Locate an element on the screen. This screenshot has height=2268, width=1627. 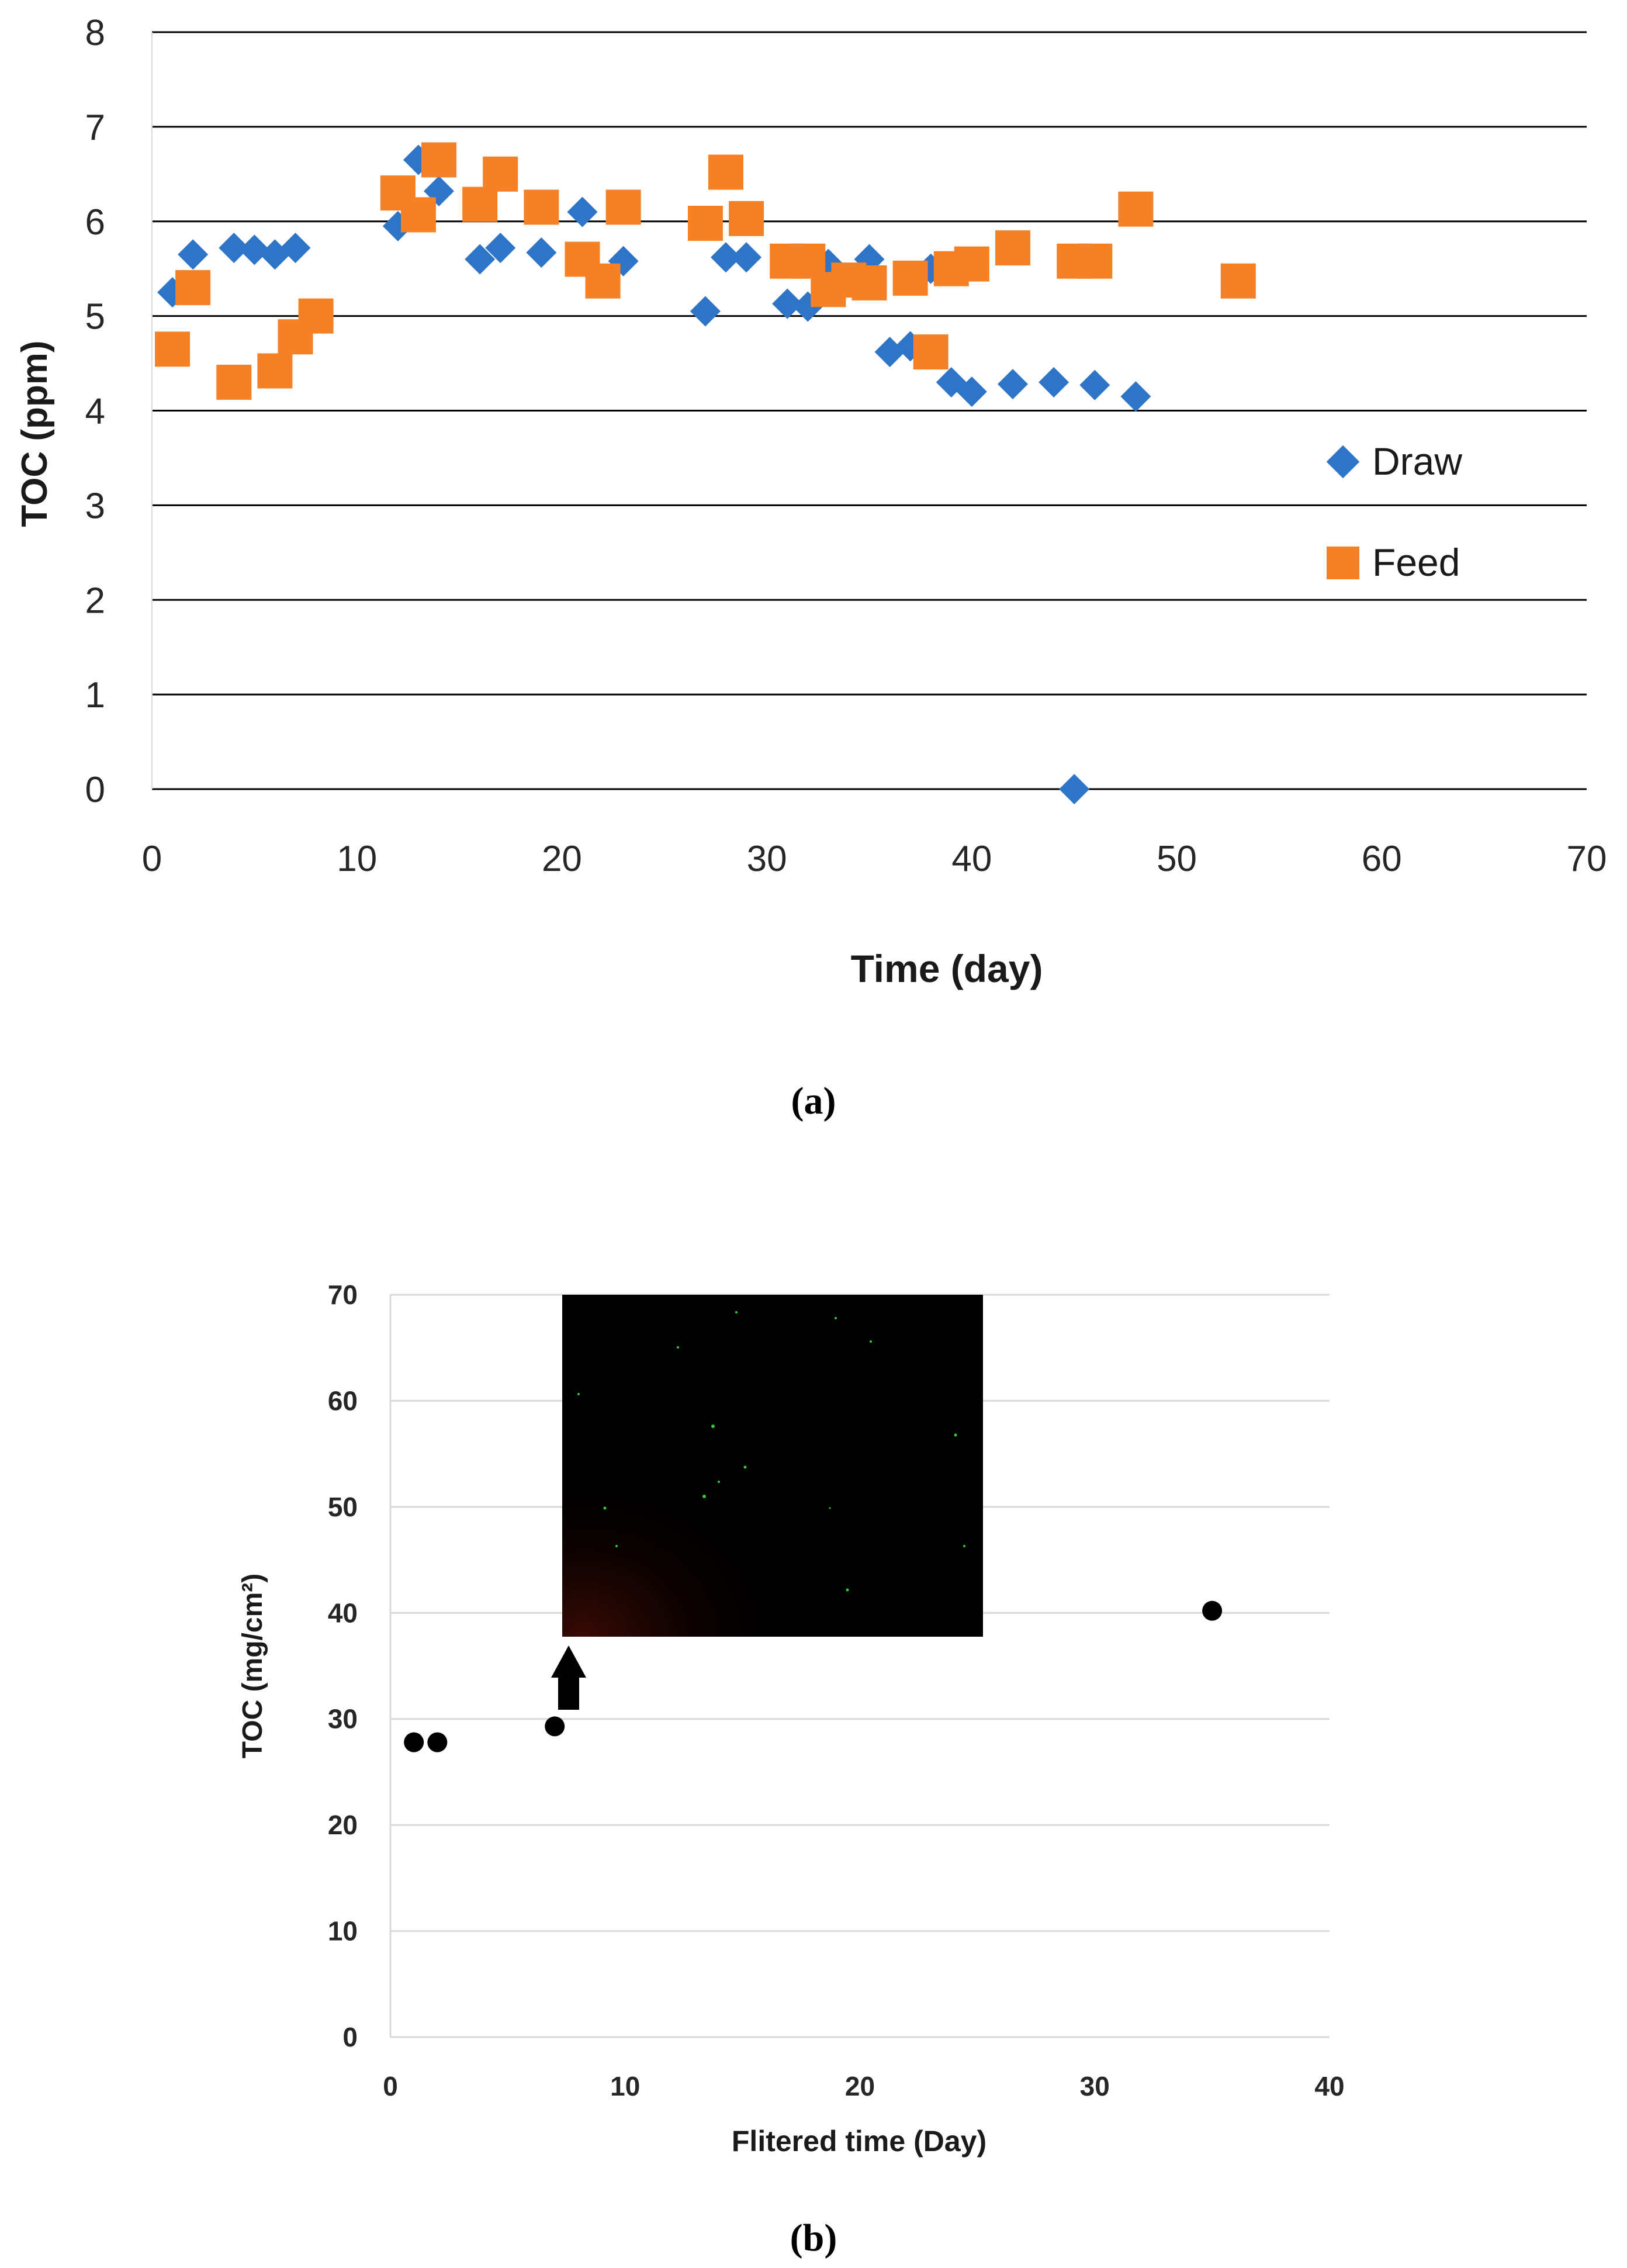
y-tick-label: 70 is located at coordinates (343, 1295).